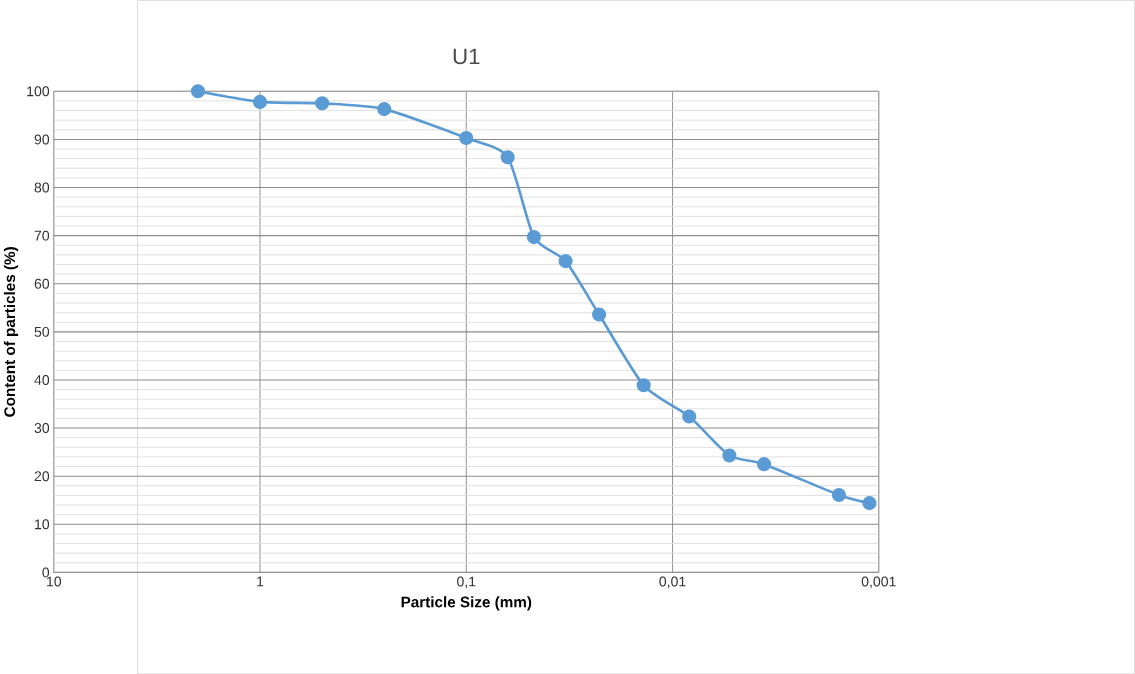 The image size is (1135, 674). I want to click on x-tick-label: 1, so click(260, 581).